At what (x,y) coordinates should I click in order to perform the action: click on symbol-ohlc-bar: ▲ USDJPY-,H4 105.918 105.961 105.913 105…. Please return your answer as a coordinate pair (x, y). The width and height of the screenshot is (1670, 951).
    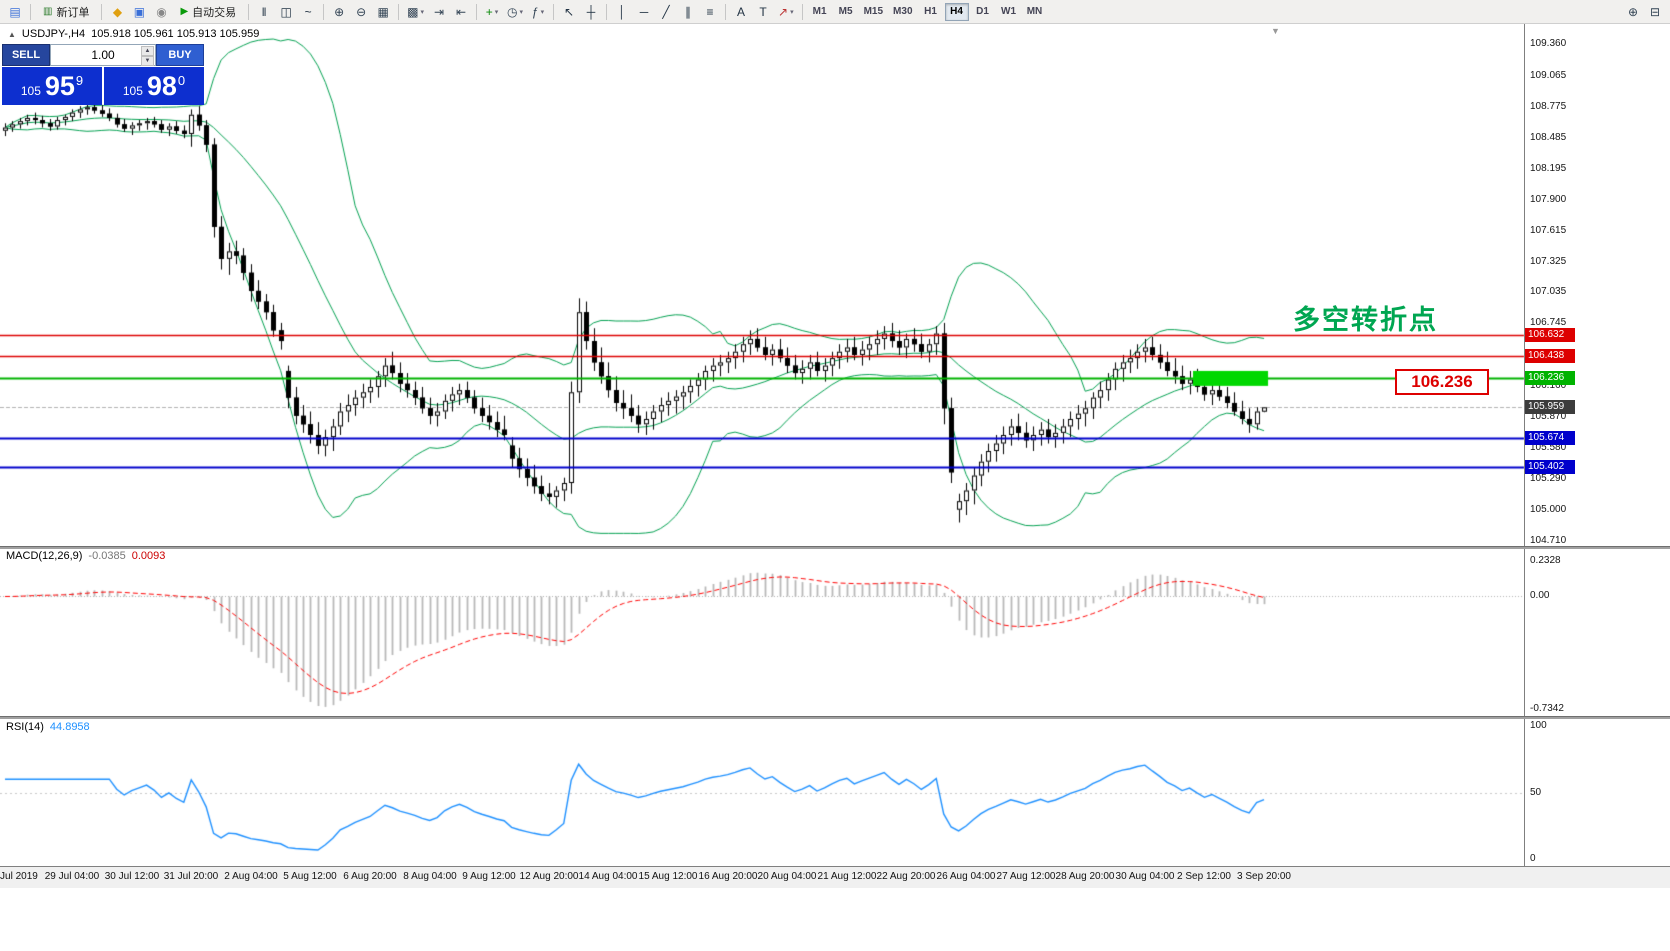
    Looking at the image, I should click on (133, 34).